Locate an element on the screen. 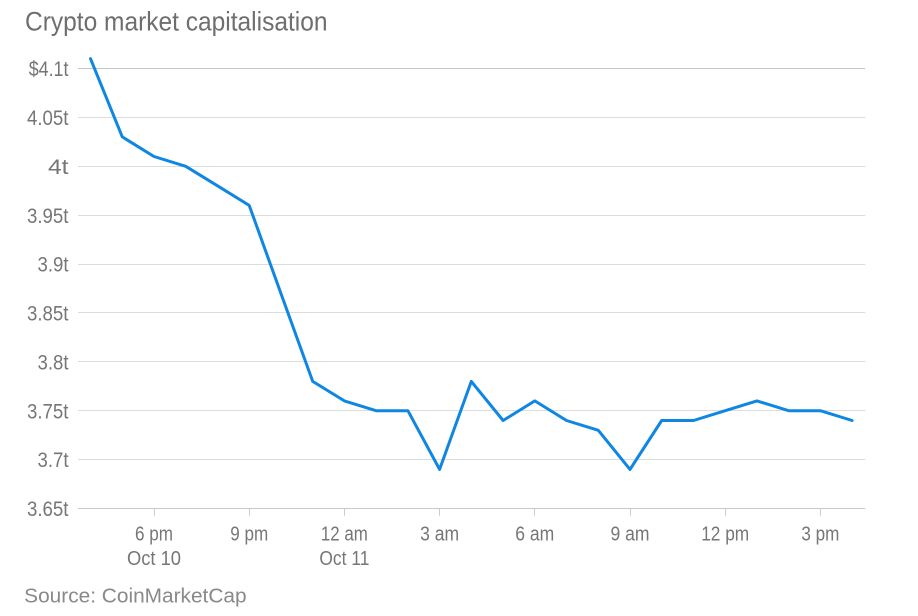 The height and width of the screenshot is (616, 918). svg-text: $4.1t is located at coordinates (49, 69).